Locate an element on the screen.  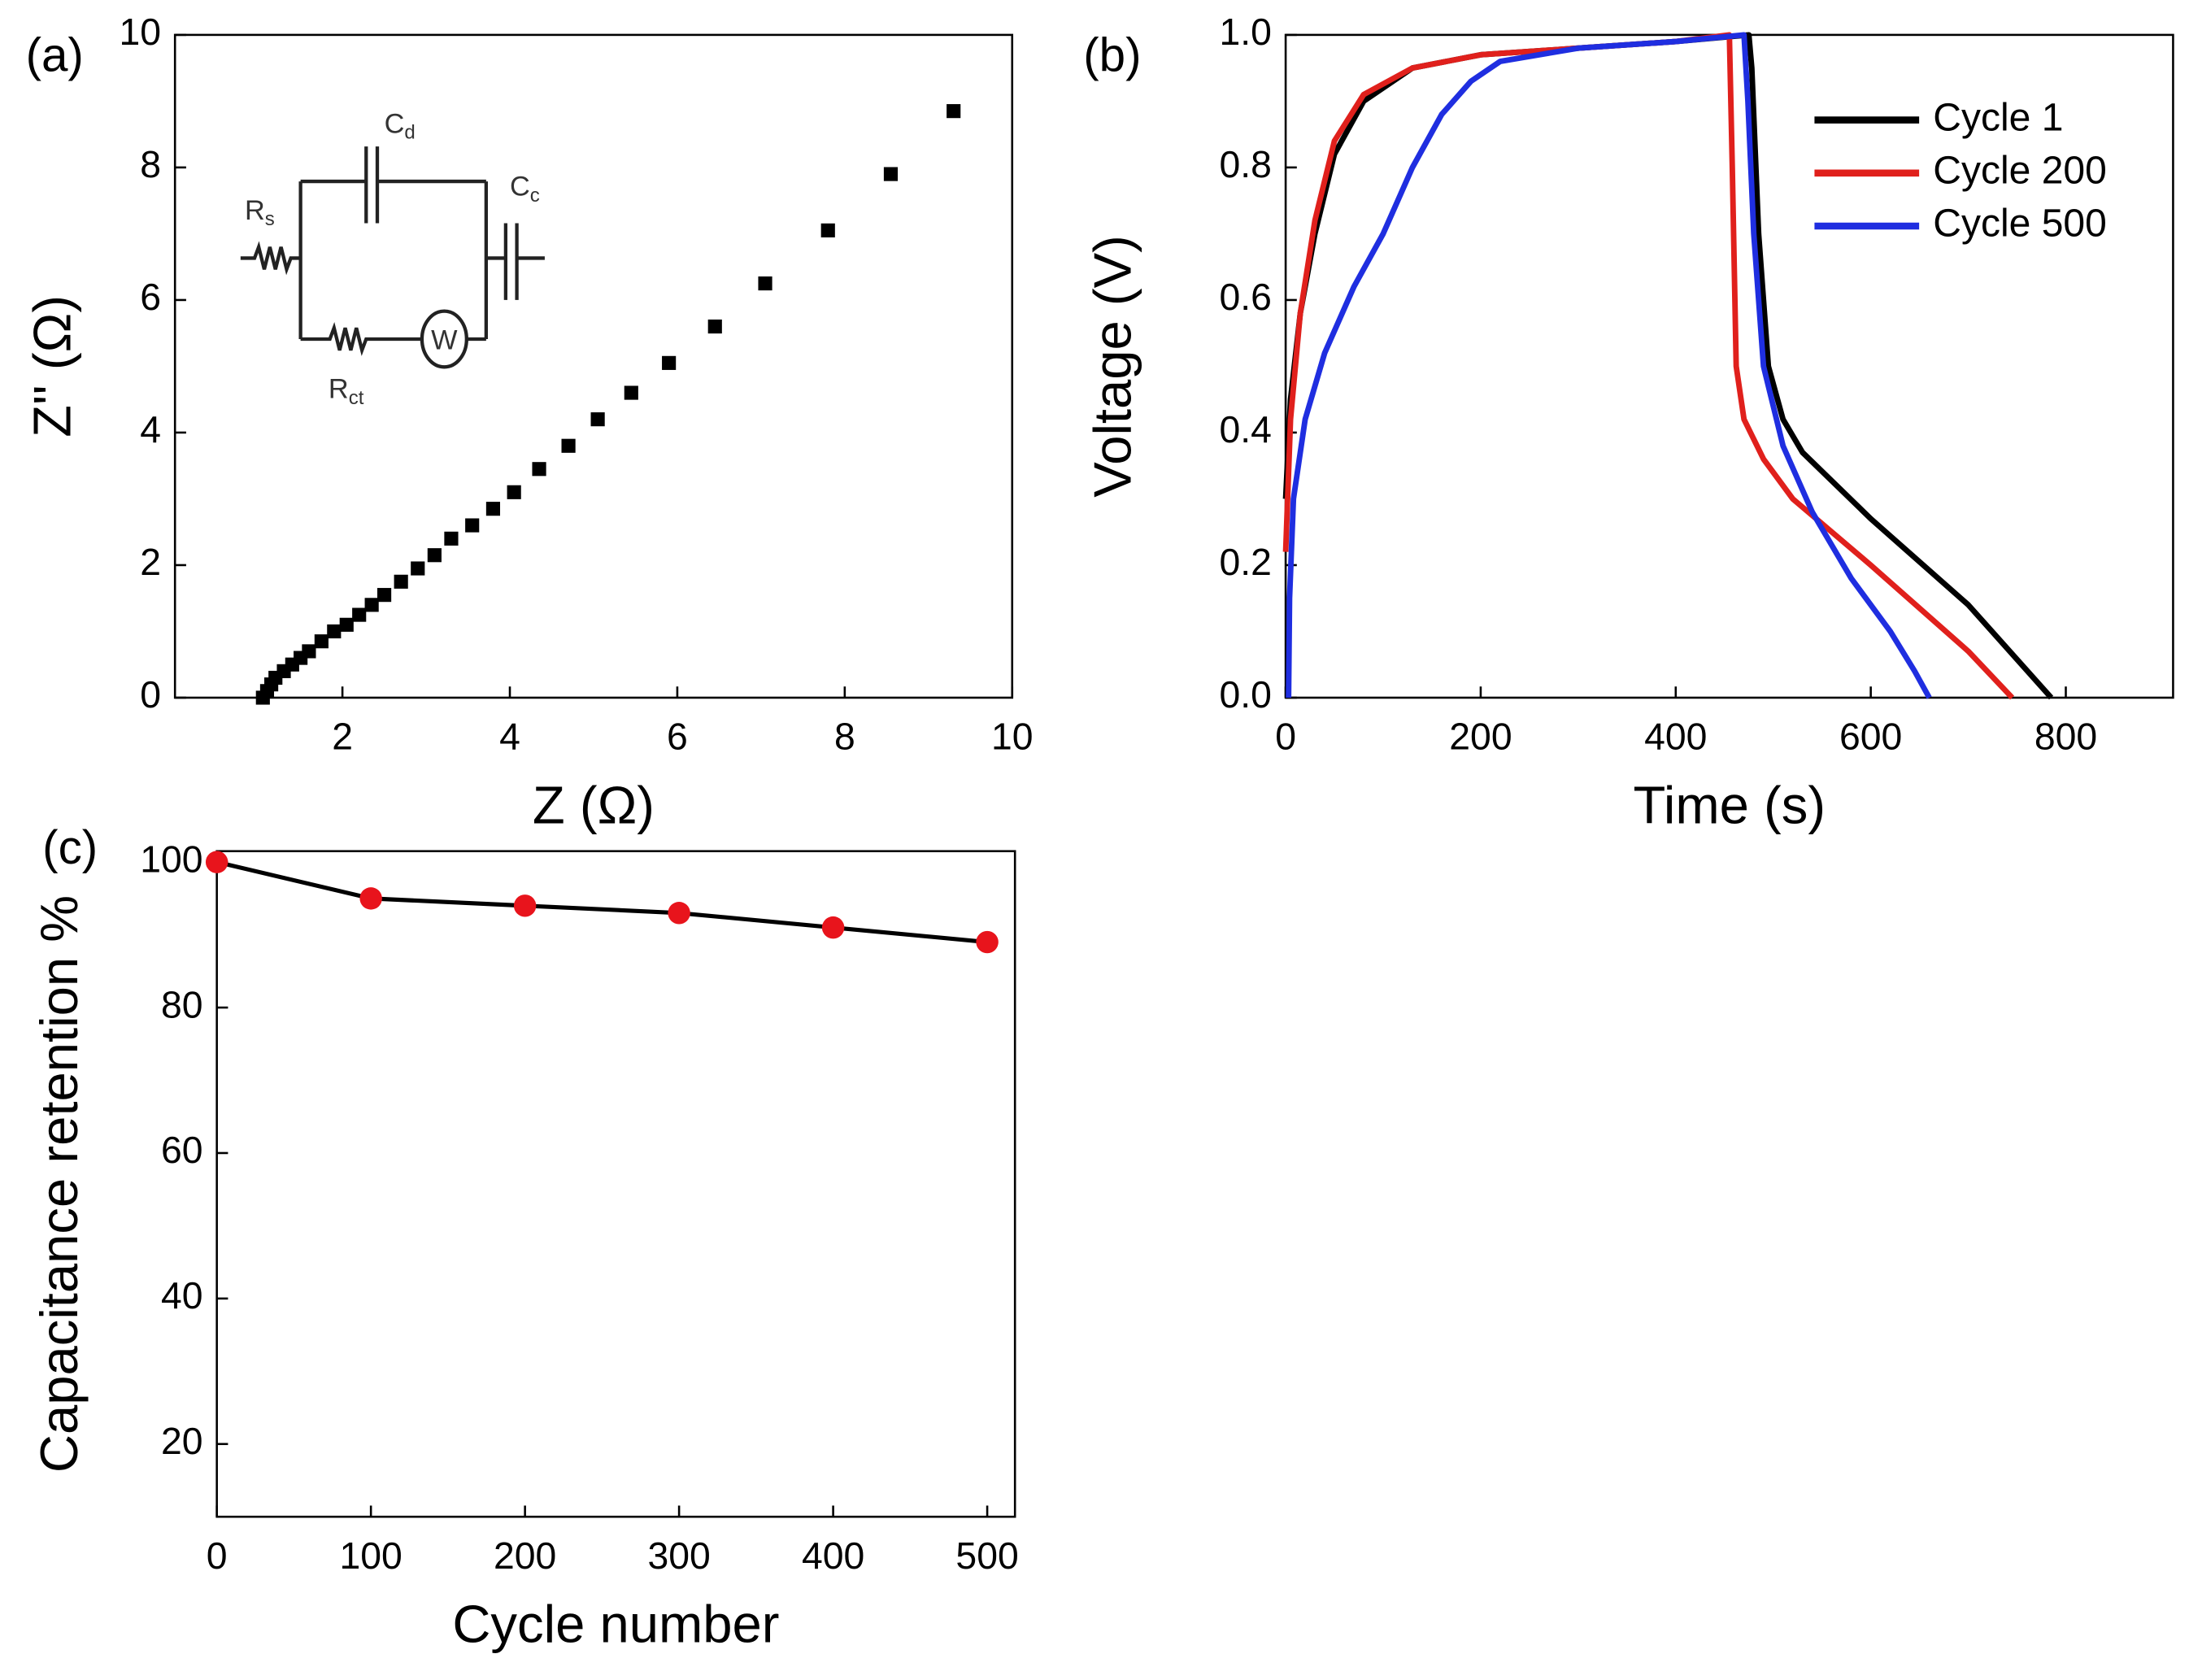
legend-label: Cycle 500 is located at coordinates (2020, 224).